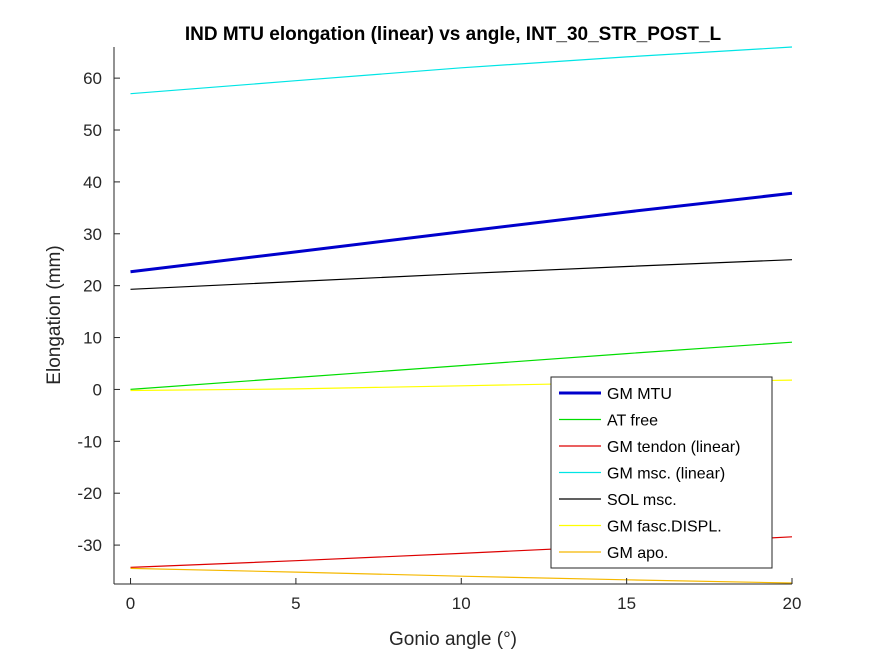  Describe the element at coordinates (89, 545) in the screenshot. I see `y-tick-label: -30` at that location.